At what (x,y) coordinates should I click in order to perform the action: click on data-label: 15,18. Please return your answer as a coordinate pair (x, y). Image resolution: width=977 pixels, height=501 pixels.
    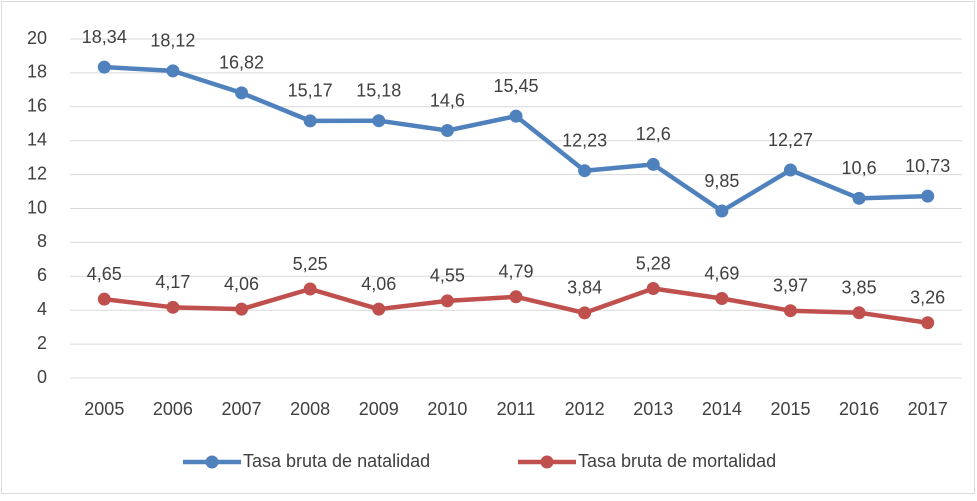
    Looking at the image, I should click on (378, 90).